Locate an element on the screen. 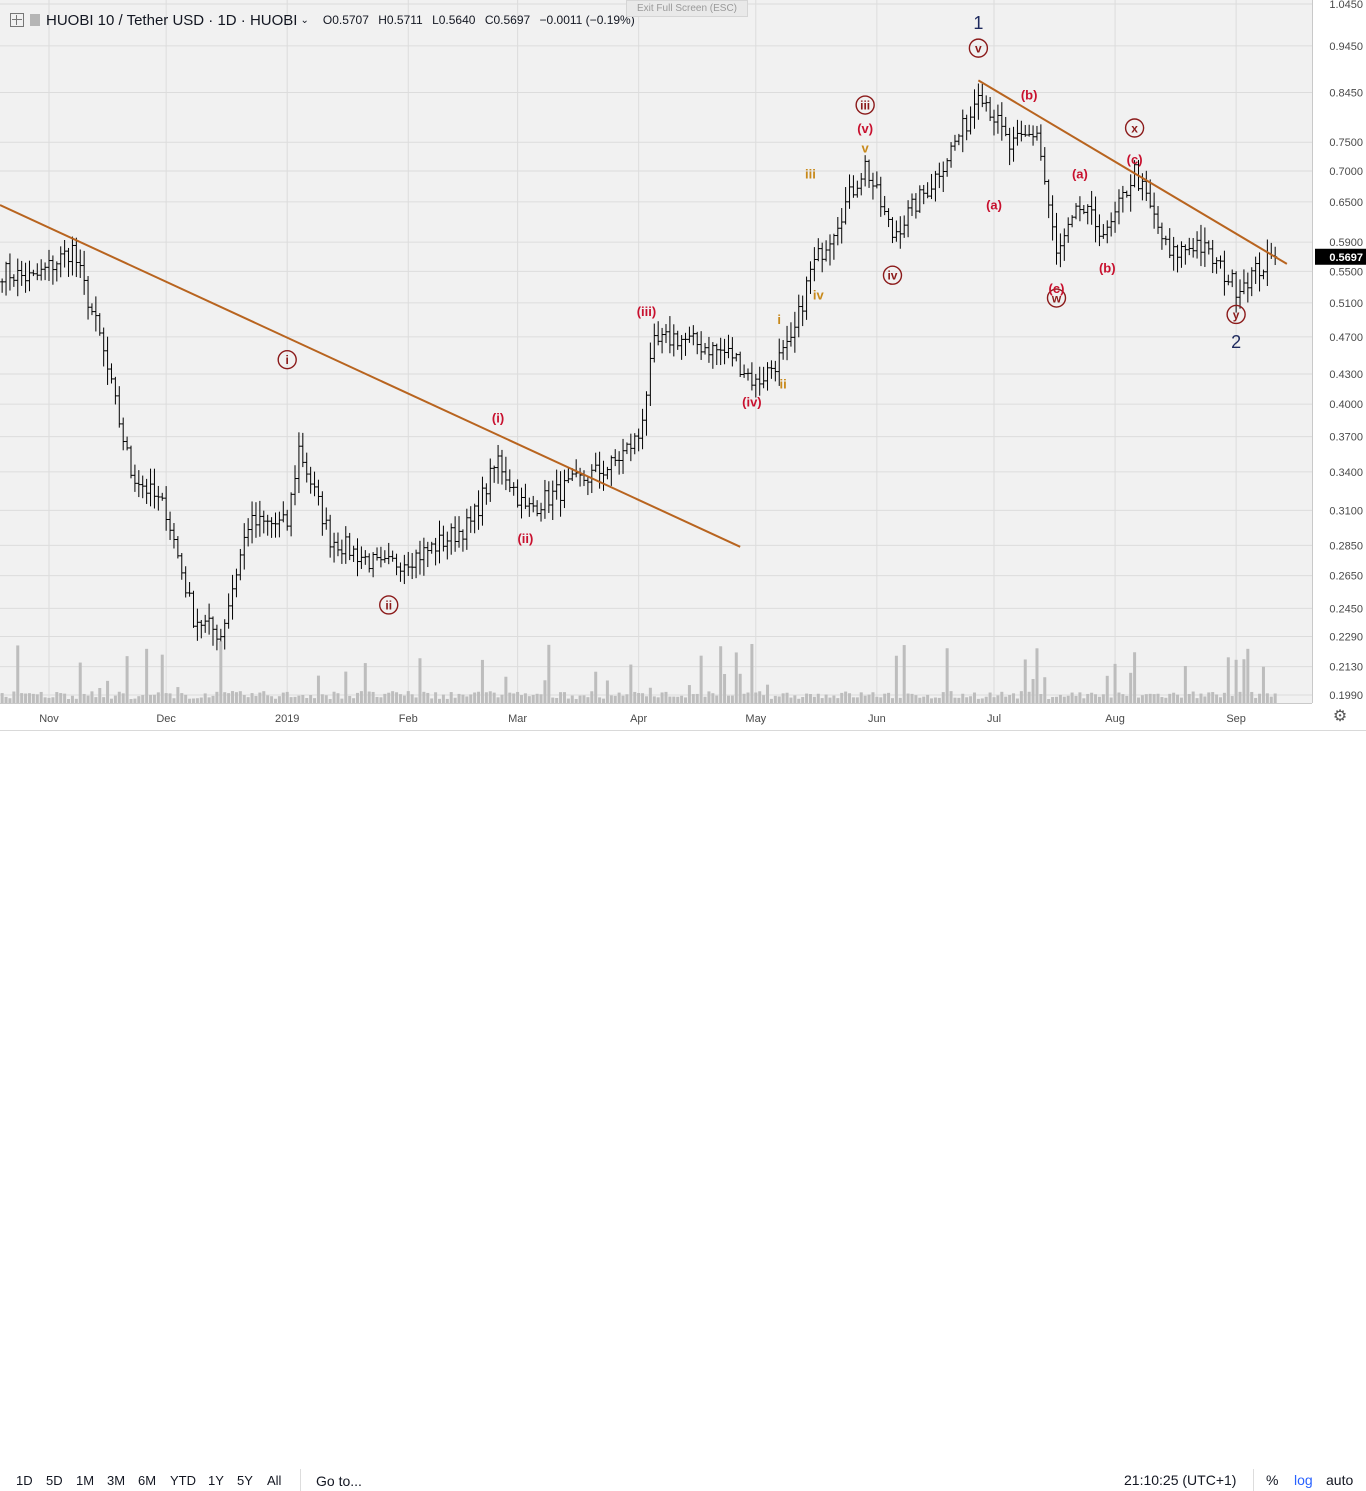  svg-text: iii is located at coordinates (865, 105).